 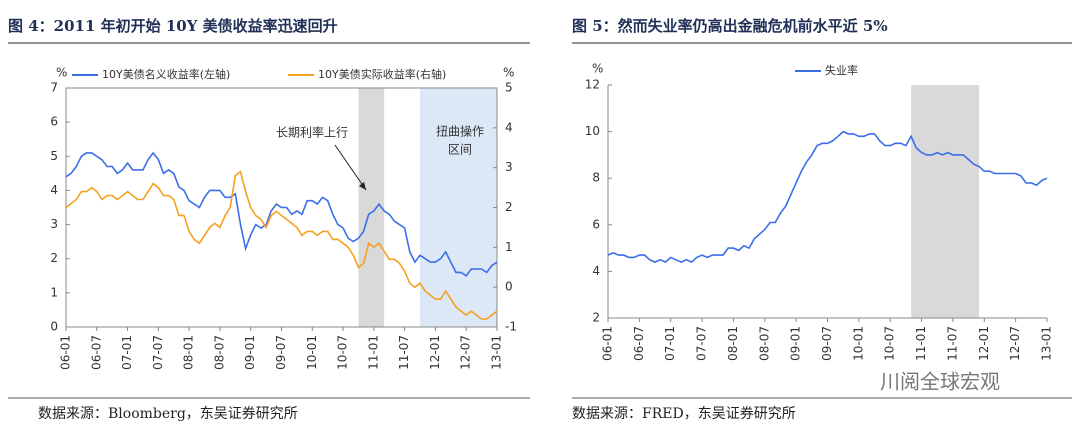 I want to click on y-tick-label: 1, so click(x=54, y=292).